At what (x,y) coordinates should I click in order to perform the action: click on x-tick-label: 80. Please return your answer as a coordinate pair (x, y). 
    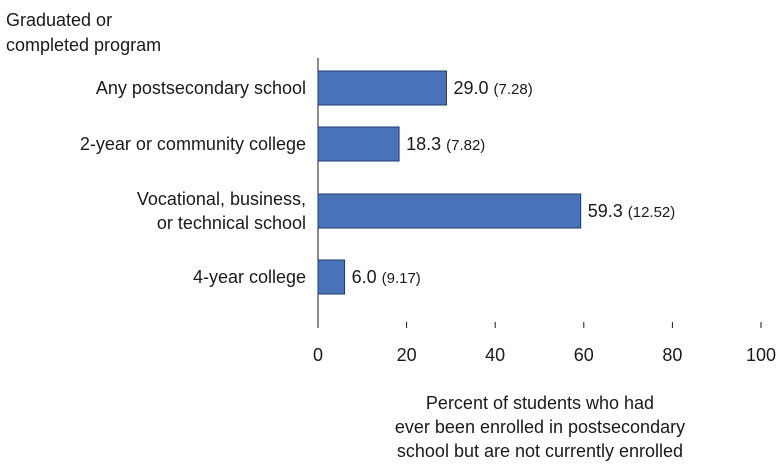
    Looking at the image, I should click on (672, 355).